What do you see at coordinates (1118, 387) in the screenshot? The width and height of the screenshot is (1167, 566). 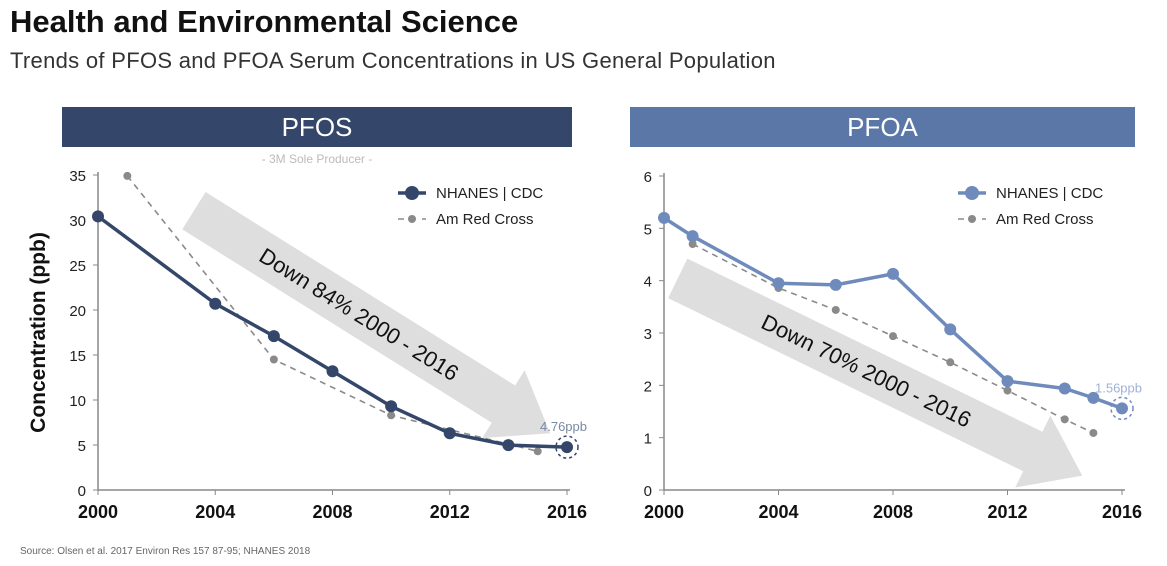 I see `end-value-label: 1.56ppb` at bounding box center [1118, 387].